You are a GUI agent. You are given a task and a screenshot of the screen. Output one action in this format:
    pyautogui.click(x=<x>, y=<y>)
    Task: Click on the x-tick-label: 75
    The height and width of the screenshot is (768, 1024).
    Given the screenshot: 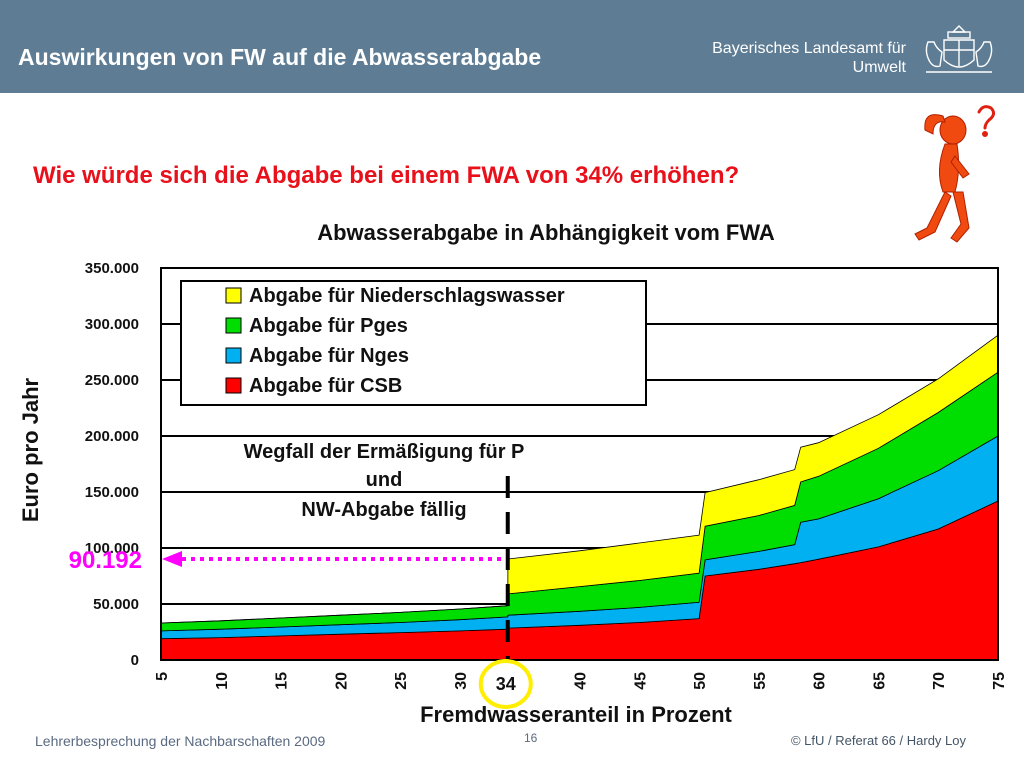 What is the action you would take?
    pyautogui.click(x=999, y=681)
    